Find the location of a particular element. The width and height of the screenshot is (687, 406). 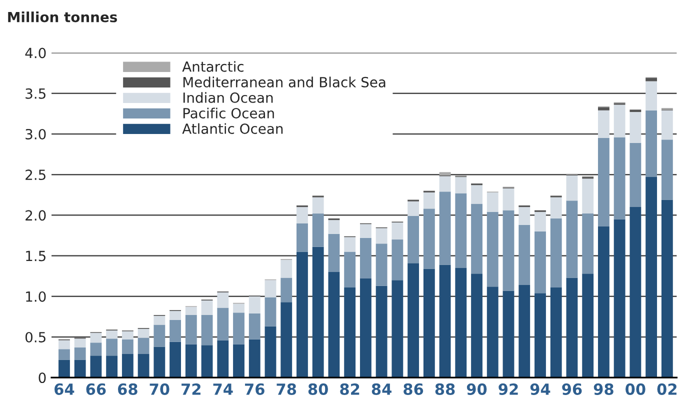

x-tick-label: 96 is located at coordinates (572, 389).